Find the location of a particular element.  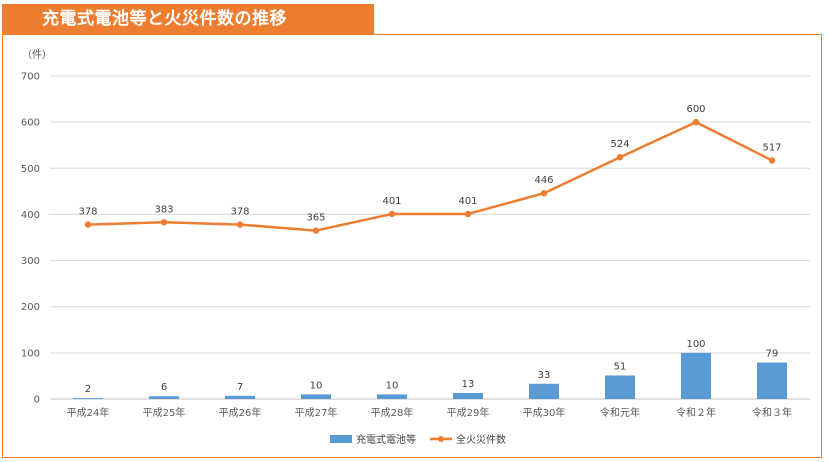

x-tick-label: 平成28年 is located at coordinates (392, 412).